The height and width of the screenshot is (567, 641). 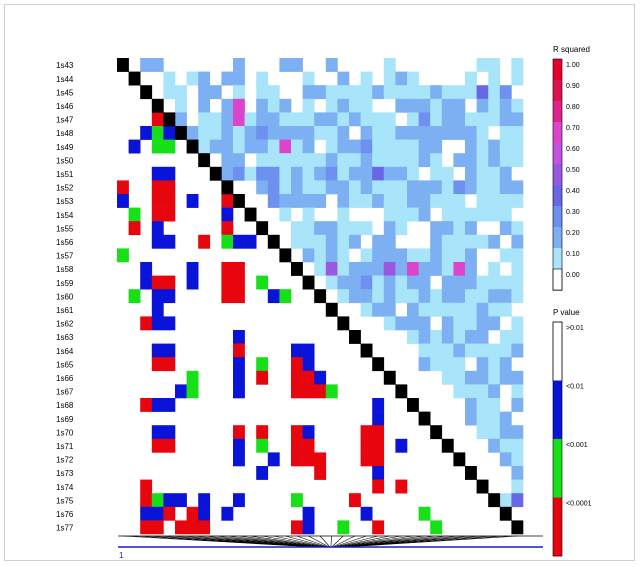 I want to click on marker-label-1s51: 1s51, so click(x=65, y=174).